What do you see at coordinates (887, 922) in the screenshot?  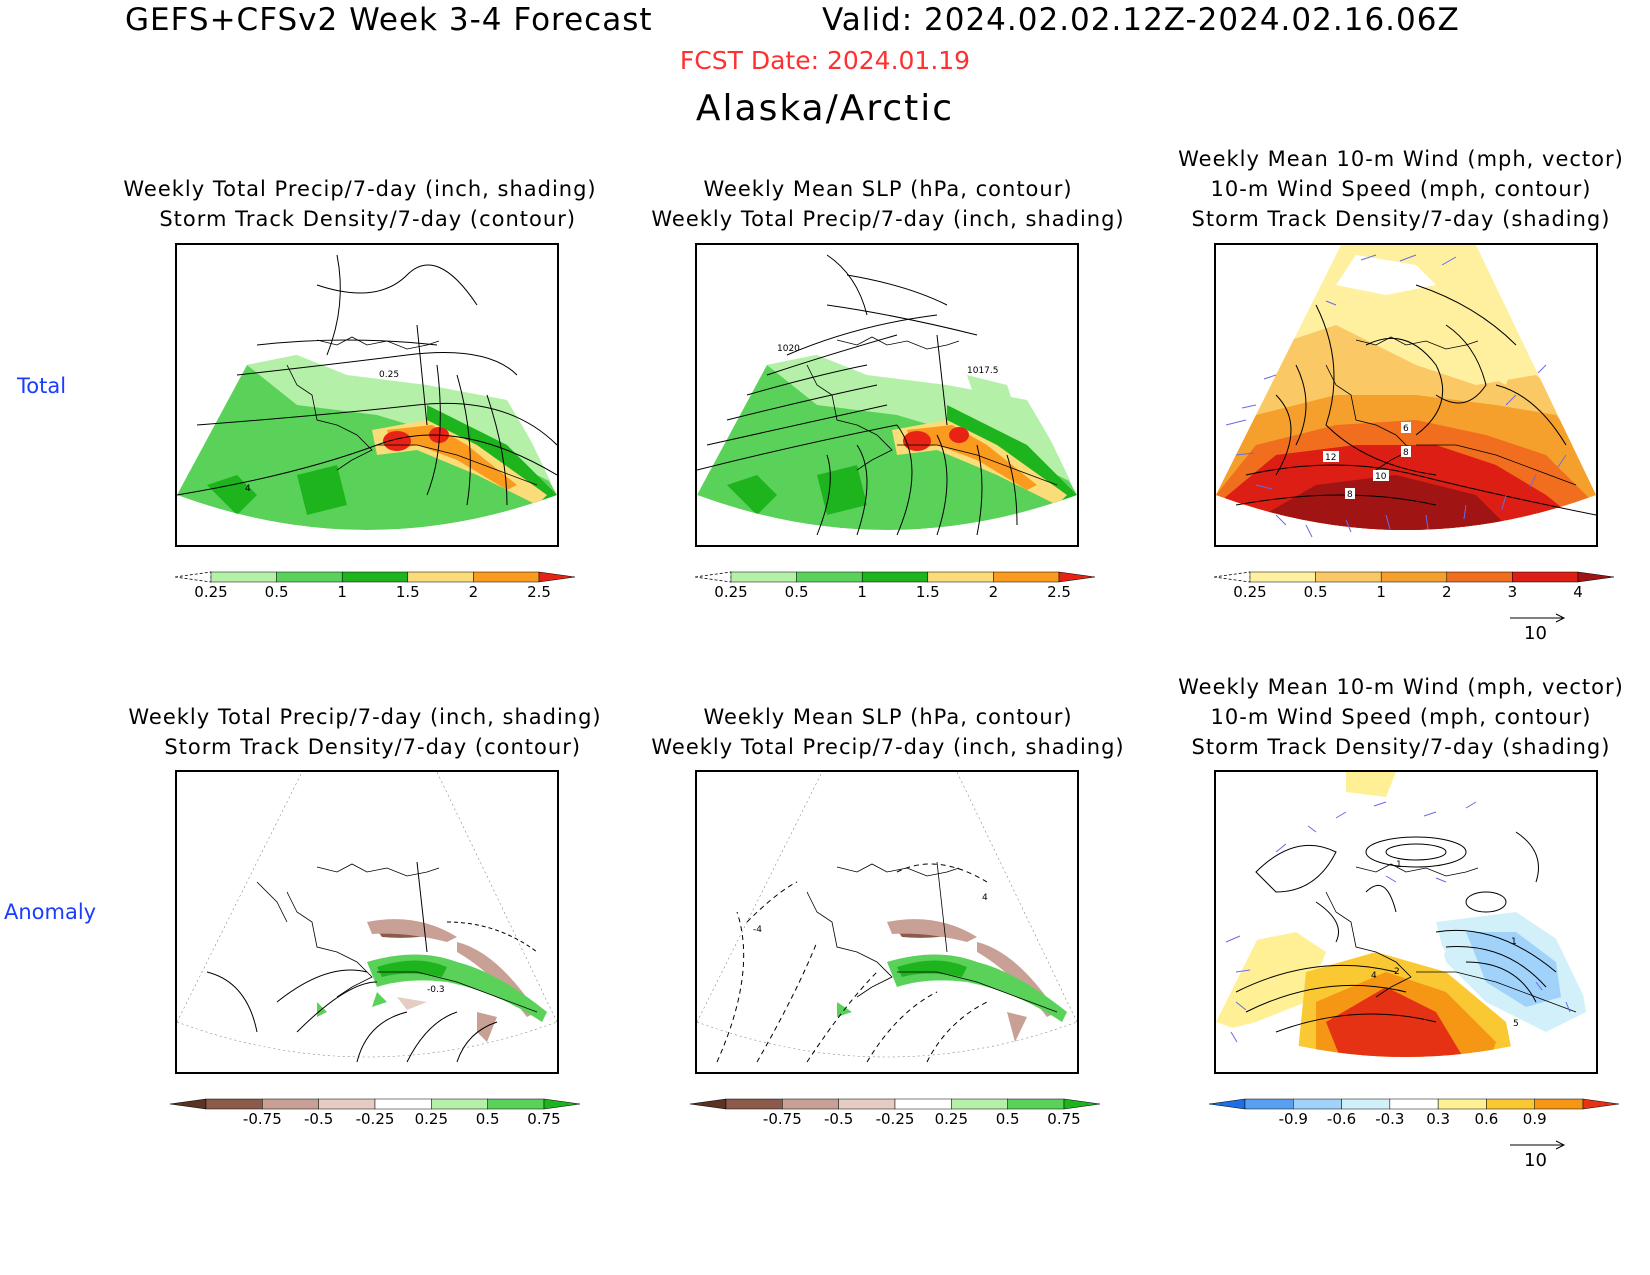 I see `map-panel-anomaly-slp: 4 -4` at bounding box center [887, 922].